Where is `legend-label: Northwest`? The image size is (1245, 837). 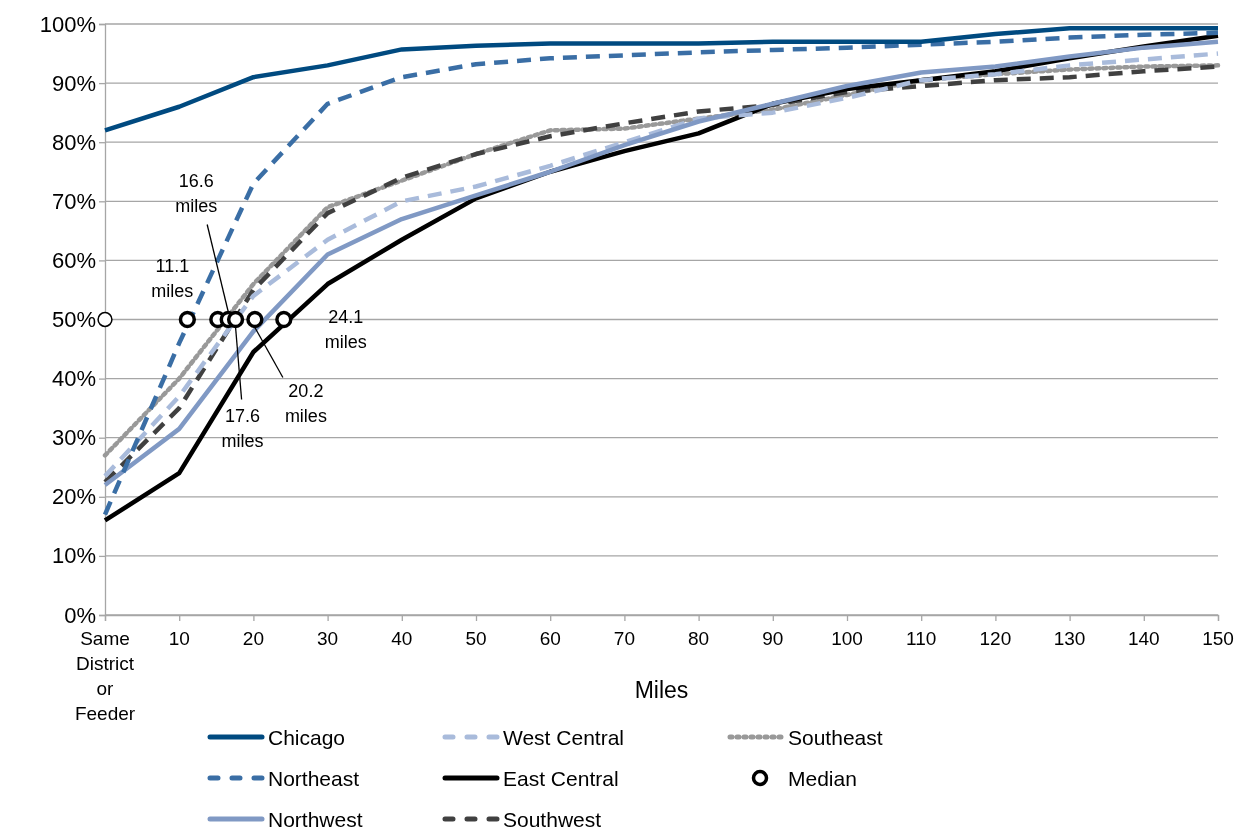
legend-label: Northwest is located at coordinates (315, 819).